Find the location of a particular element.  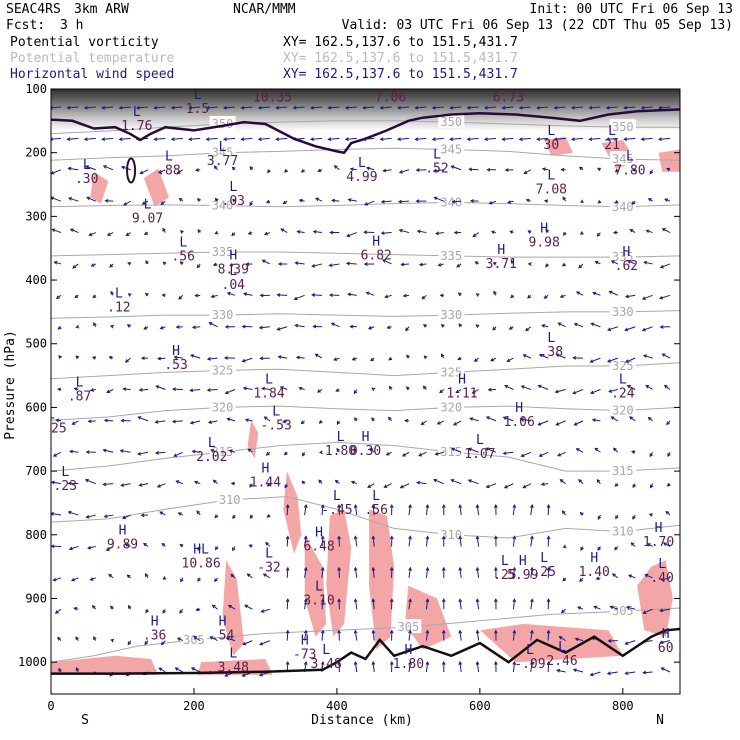

theta-label: 340 is located at coordinates (623, 207).